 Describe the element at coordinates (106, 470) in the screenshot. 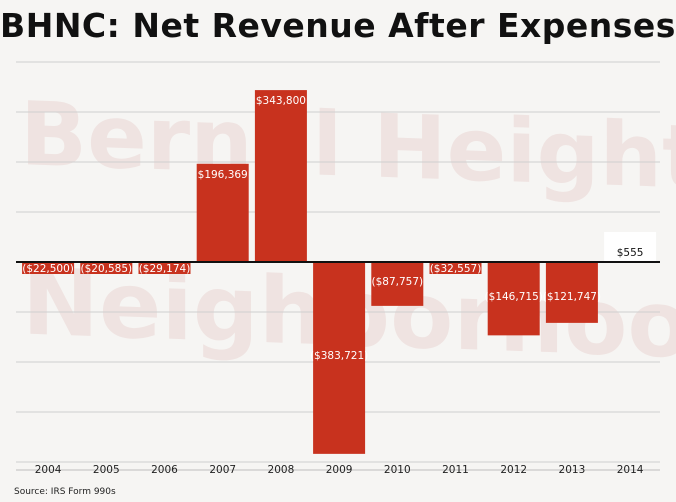

I see `x-tick-label: 2005` at that location.